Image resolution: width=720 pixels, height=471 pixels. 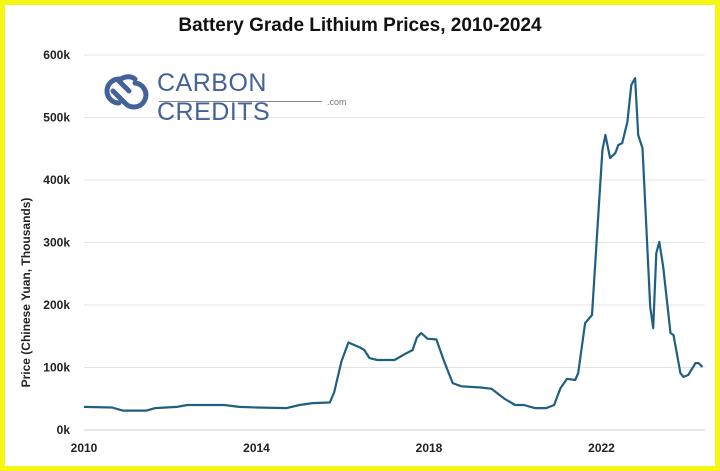 I want to click on y-tick-label: 400k, so click(x=56, y=180).